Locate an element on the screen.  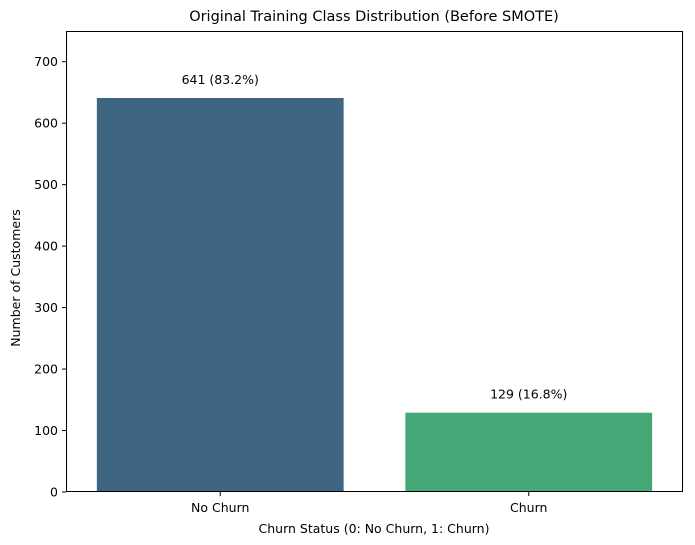
data-label-churn: 129 (16.8%) is located at coordinates (528, 394).